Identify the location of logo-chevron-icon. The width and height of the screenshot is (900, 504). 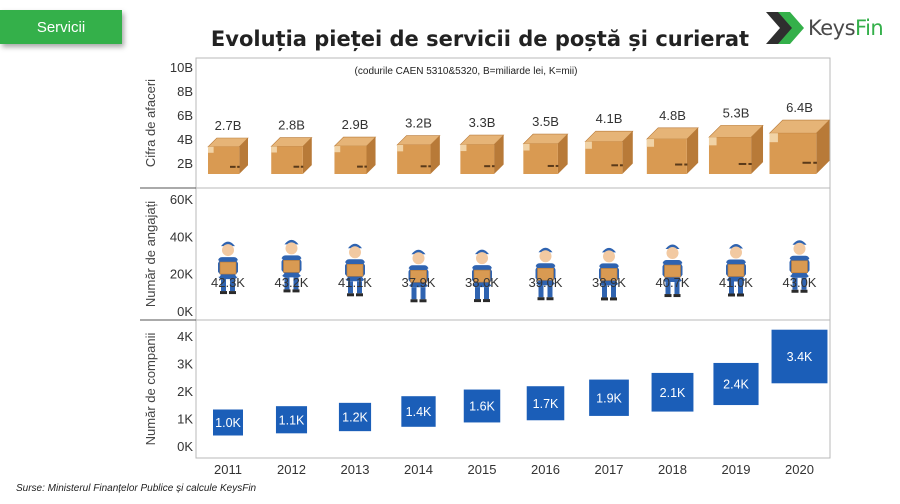
(785, 28).